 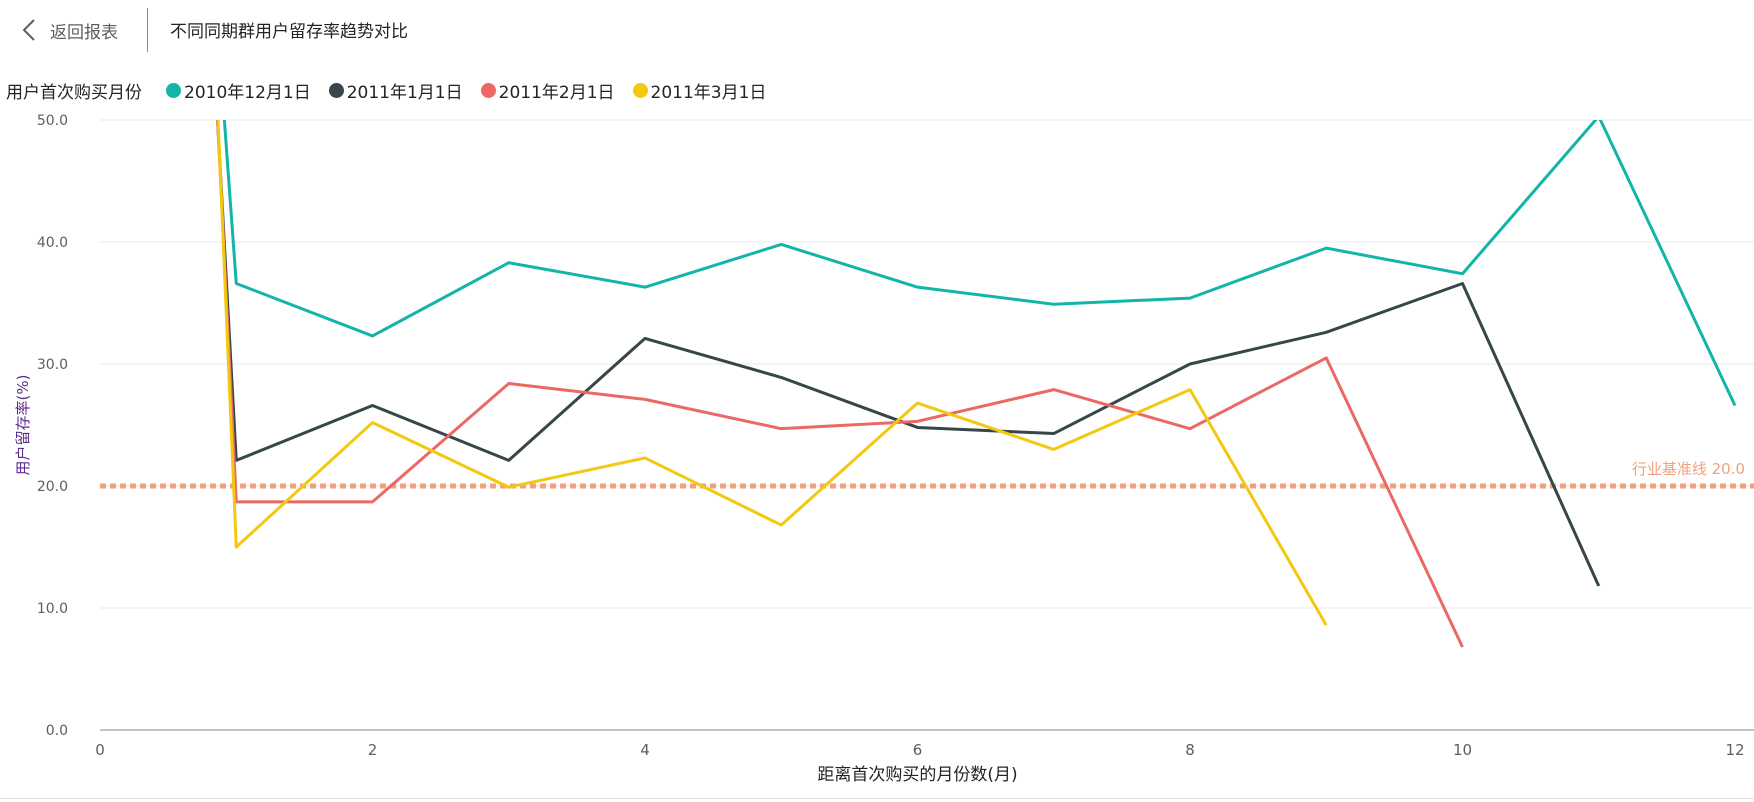 I want to click on x-tick-label: 0, so click(x=100, y=750).